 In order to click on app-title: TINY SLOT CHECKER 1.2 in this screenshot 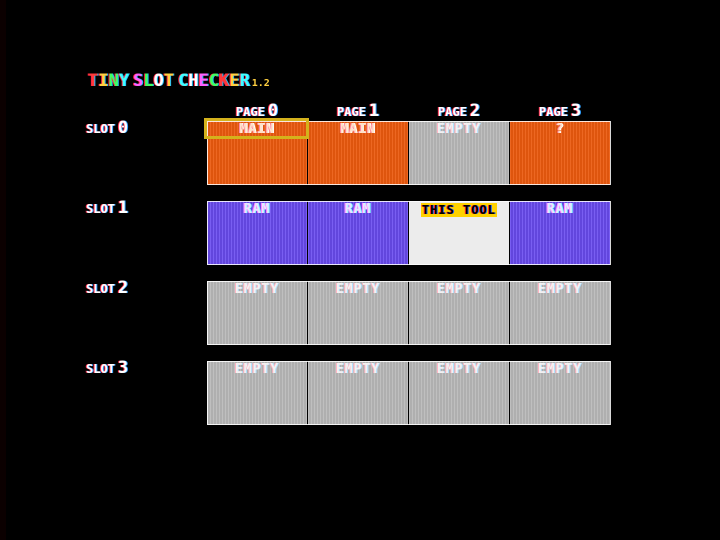, I will do `click(179, 81)`.